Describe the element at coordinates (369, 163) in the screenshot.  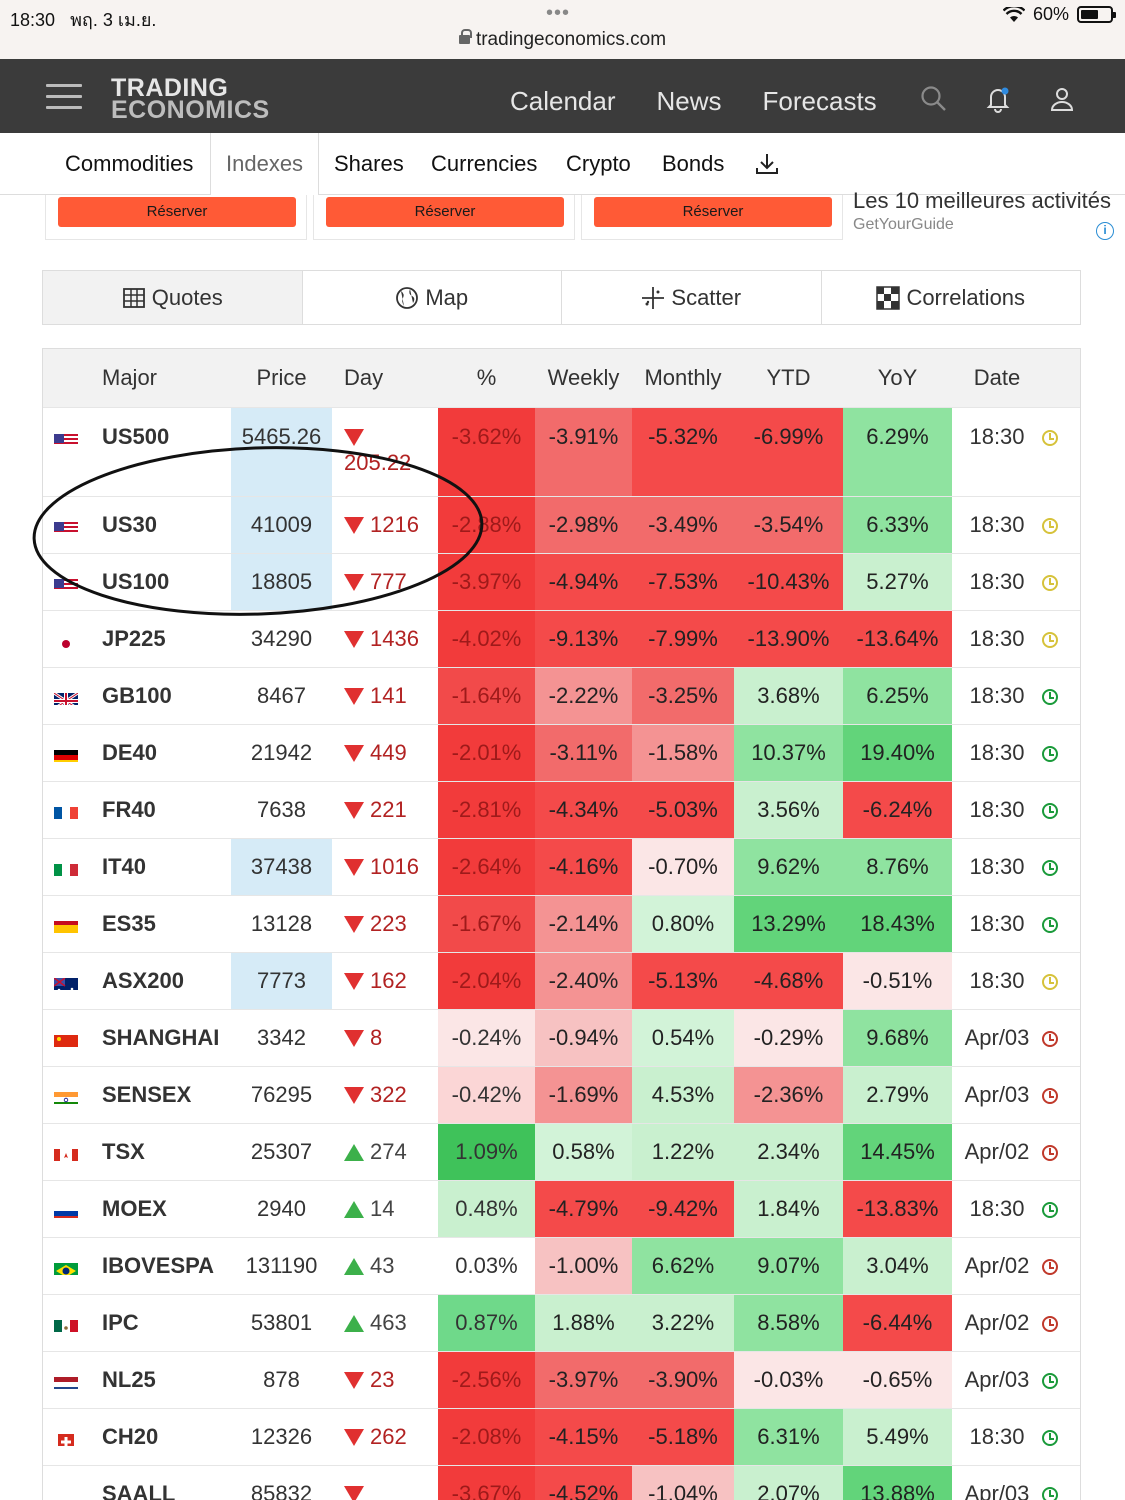
I see `tab-shares: Shares` at that location.